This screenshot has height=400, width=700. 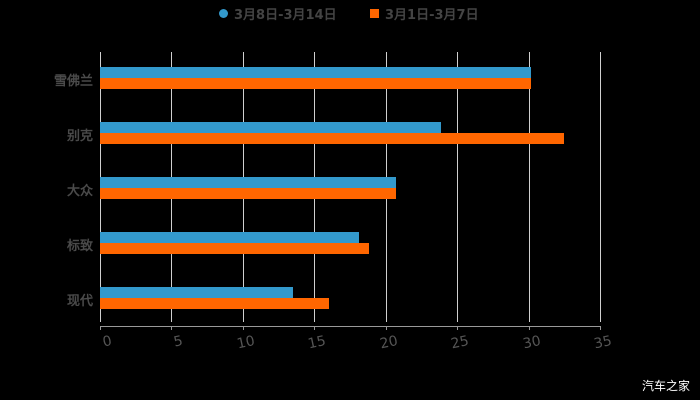 I want to click on legend-item-week2: 3月8日-3月14日, so click(x=278, y=13).